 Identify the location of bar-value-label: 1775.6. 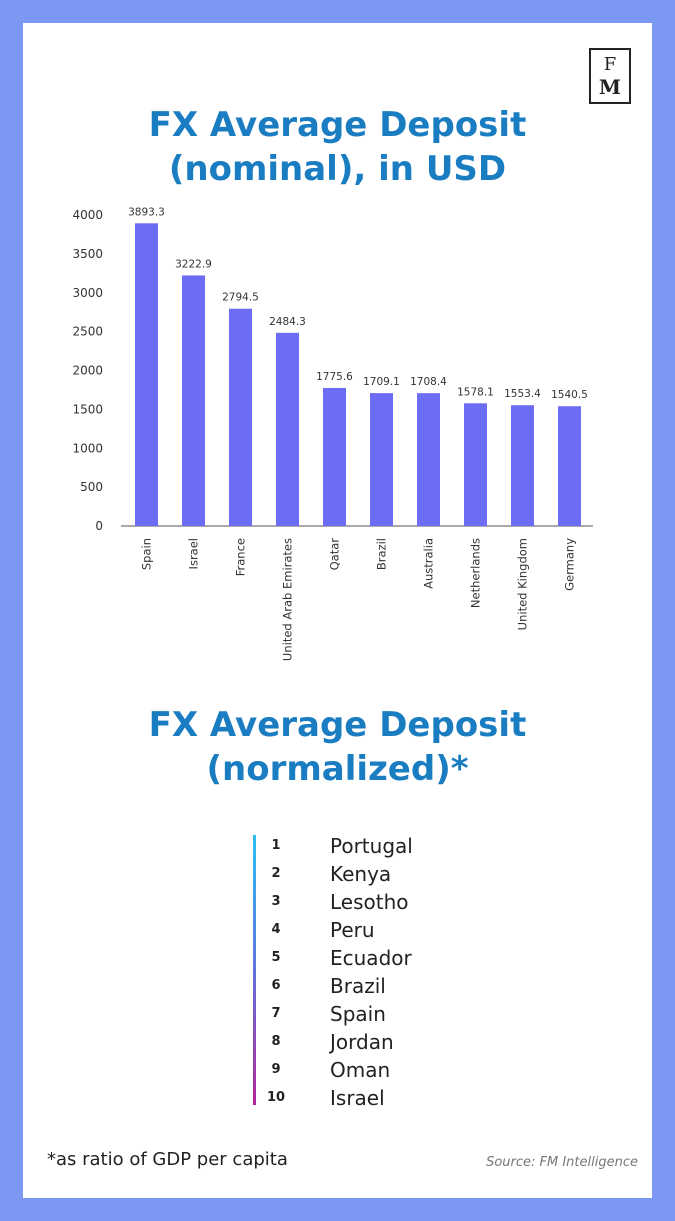
(334, 377).